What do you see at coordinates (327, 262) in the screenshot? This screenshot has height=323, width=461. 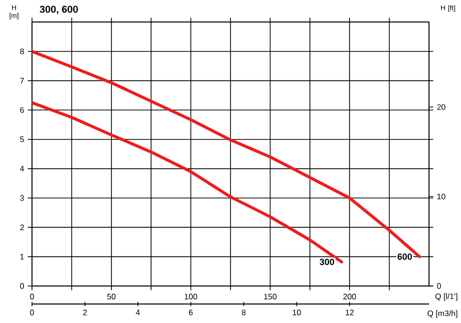 I see `annotation: 300` at bounding box center [327, 262].